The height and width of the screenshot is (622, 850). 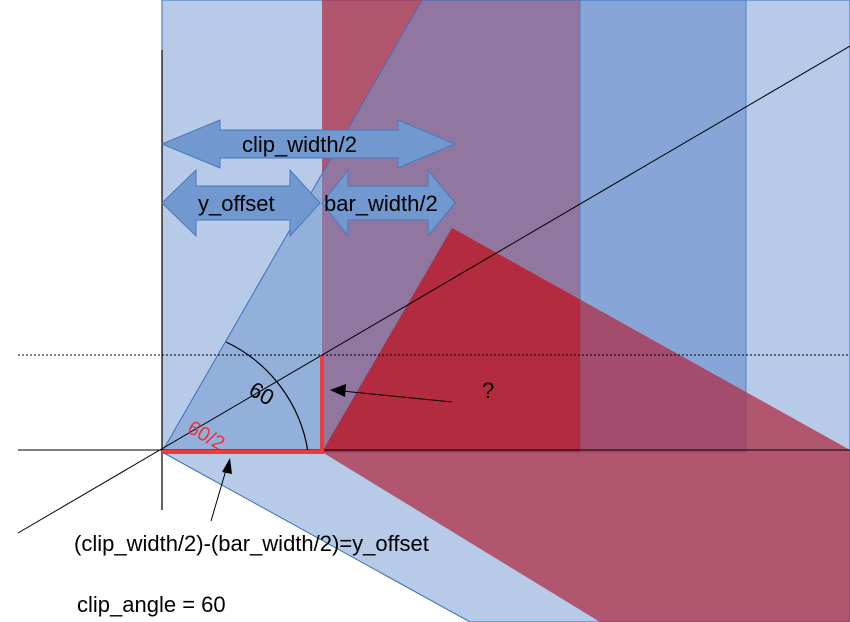 I want to click on equation-pointer-head, so click(x=227, y=466).